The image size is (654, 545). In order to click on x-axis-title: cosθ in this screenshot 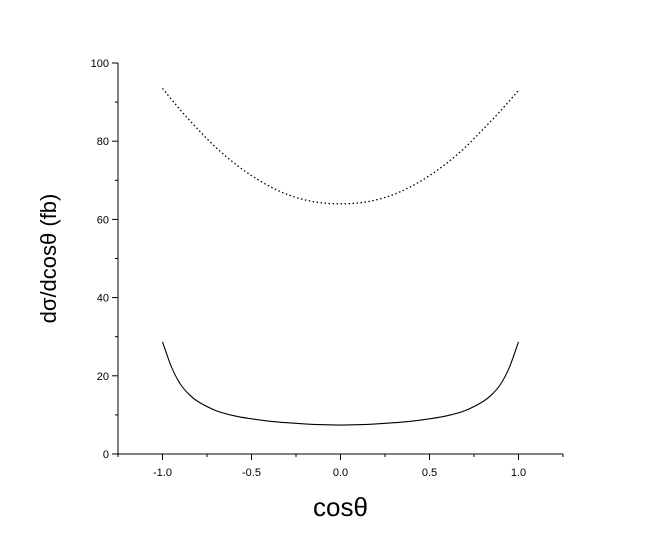, I will do `click(340, 507)`.